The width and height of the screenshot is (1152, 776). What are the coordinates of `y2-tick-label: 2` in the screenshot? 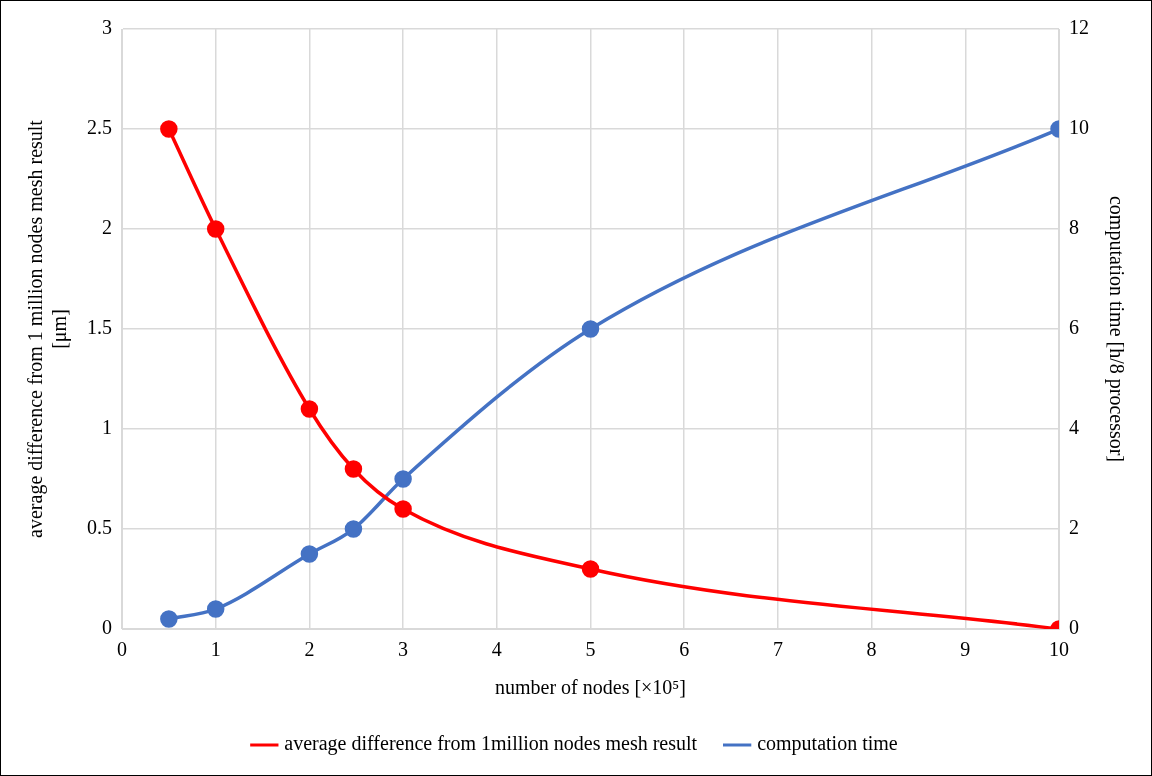 It's located at (1074, 527).